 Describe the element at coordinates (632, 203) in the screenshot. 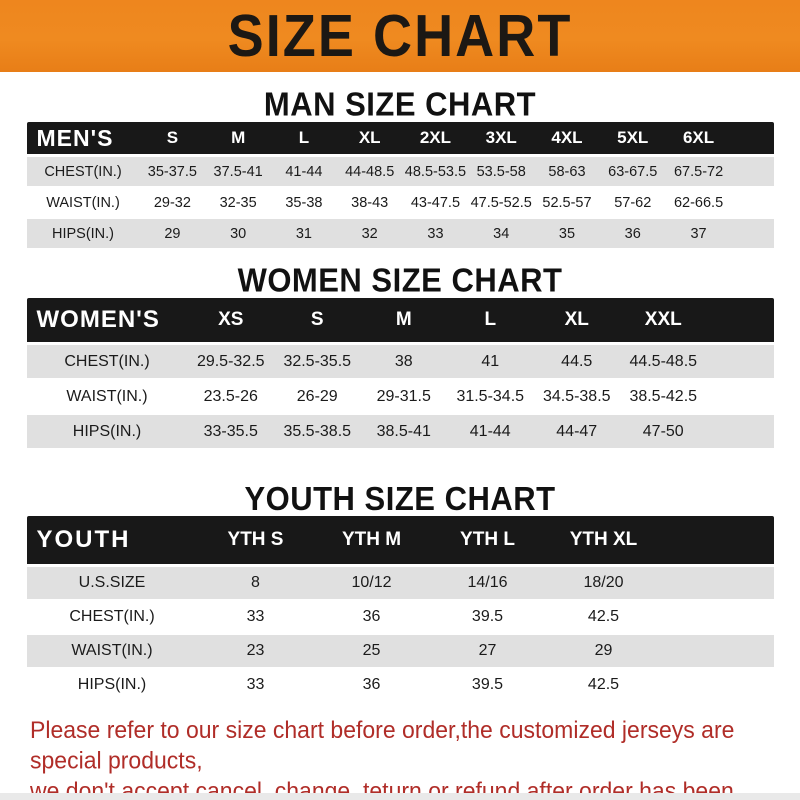

I see `size-cell: 57-62` at that location.